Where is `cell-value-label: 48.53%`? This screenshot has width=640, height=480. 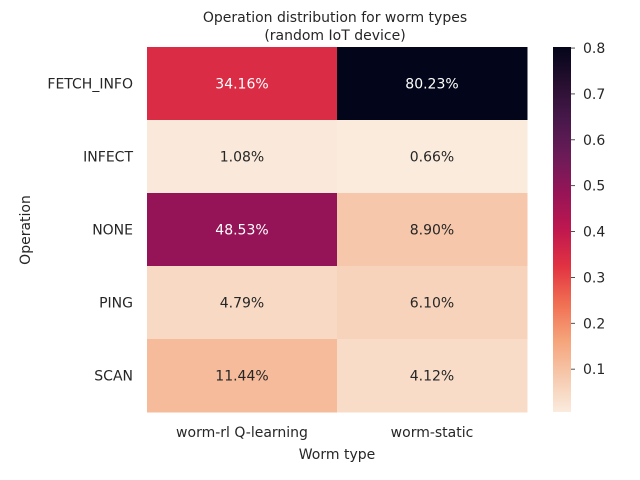
cell-value-label: 48.53% is located at coordinates (241, 231).